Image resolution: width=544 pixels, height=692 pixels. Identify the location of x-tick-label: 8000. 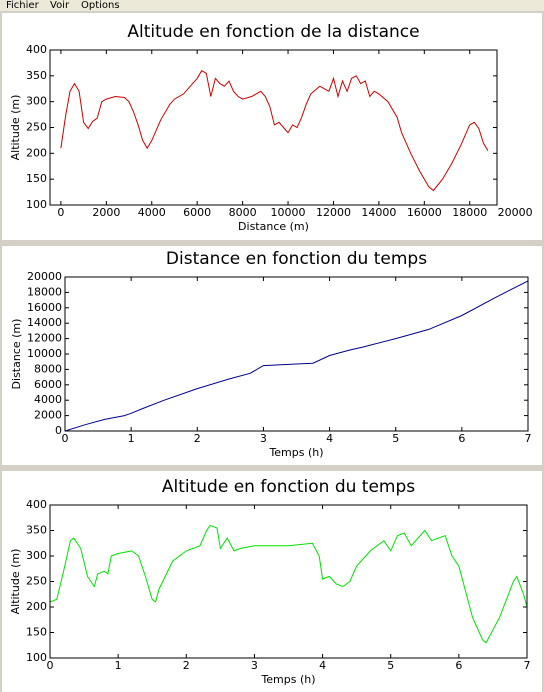
(243, 212).